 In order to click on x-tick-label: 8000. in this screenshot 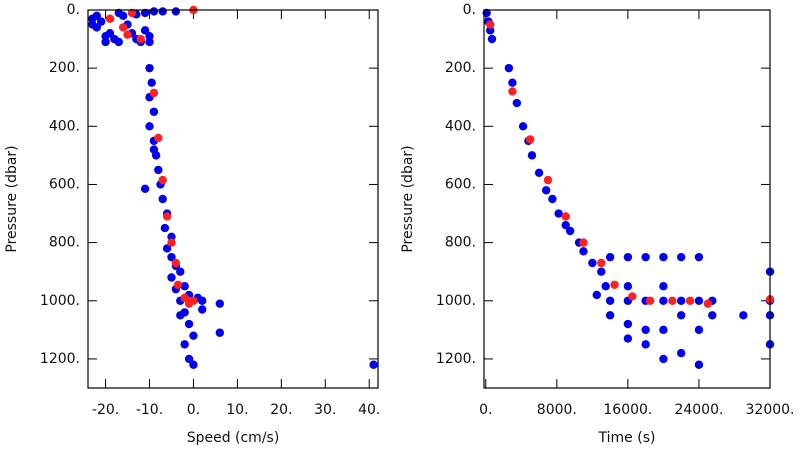, I will do `click(557, 410)`.